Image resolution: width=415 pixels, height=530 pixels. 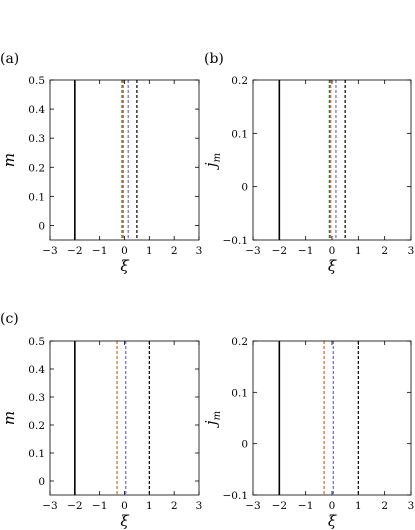 What do you see at coordinates (214, 59) in the screenshot?
I see `panel-label: (b)` at bounding box center [214, 59].